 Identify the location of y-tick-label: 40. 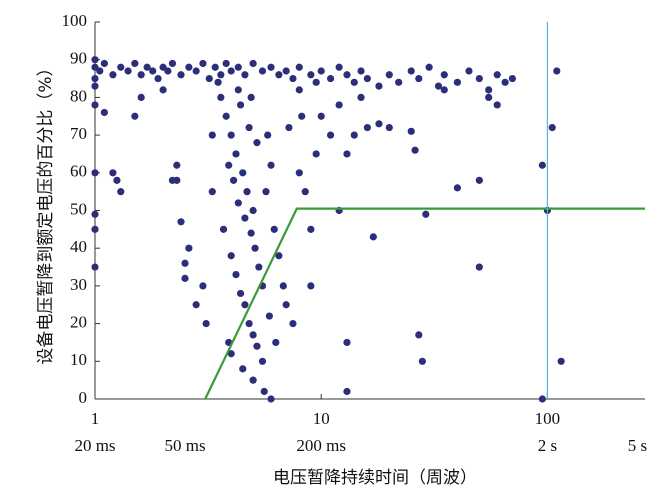
(78, 246).